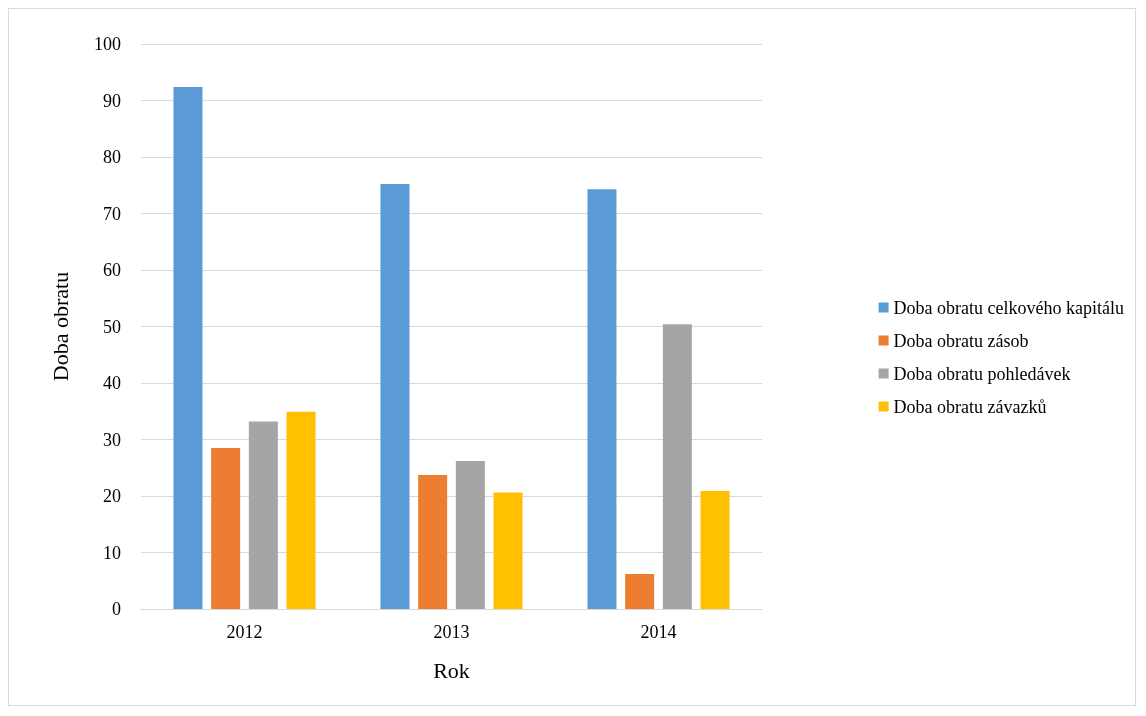  I want to click on x-tick-label: 2012, so click(244, 632).